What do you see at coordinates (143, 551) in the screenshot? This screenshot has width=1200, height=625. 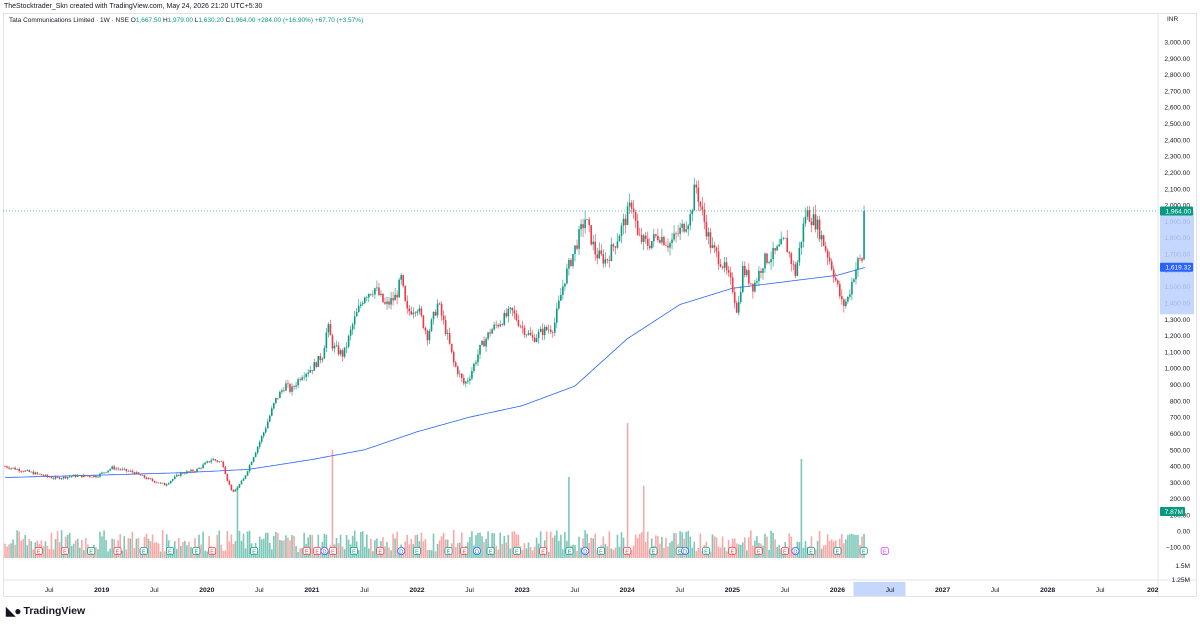 I see `earnings-event-icon` at bounding box center [143, 551].